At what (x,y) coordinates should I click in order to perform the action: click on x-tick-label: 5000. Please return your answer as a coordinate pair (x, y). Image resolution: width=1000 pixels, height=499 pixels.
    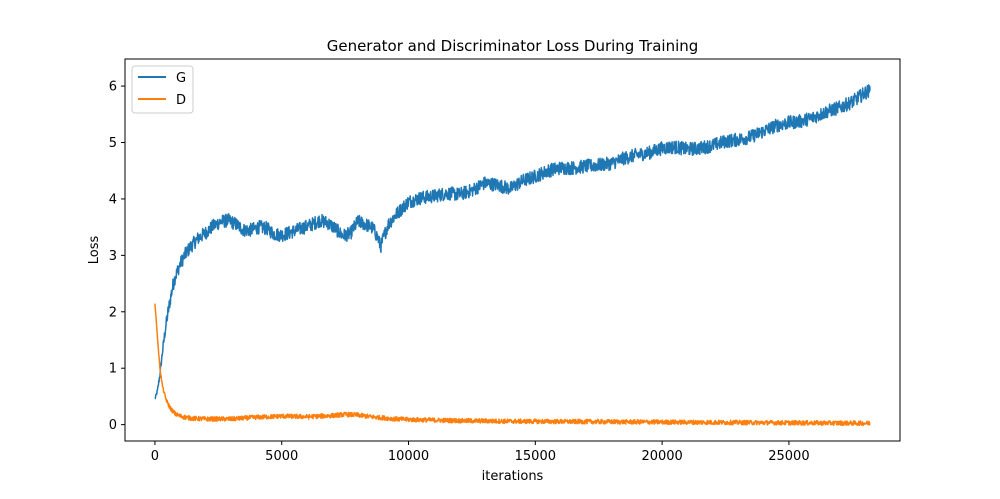
    Looking at the image, I should click on (281, 456).